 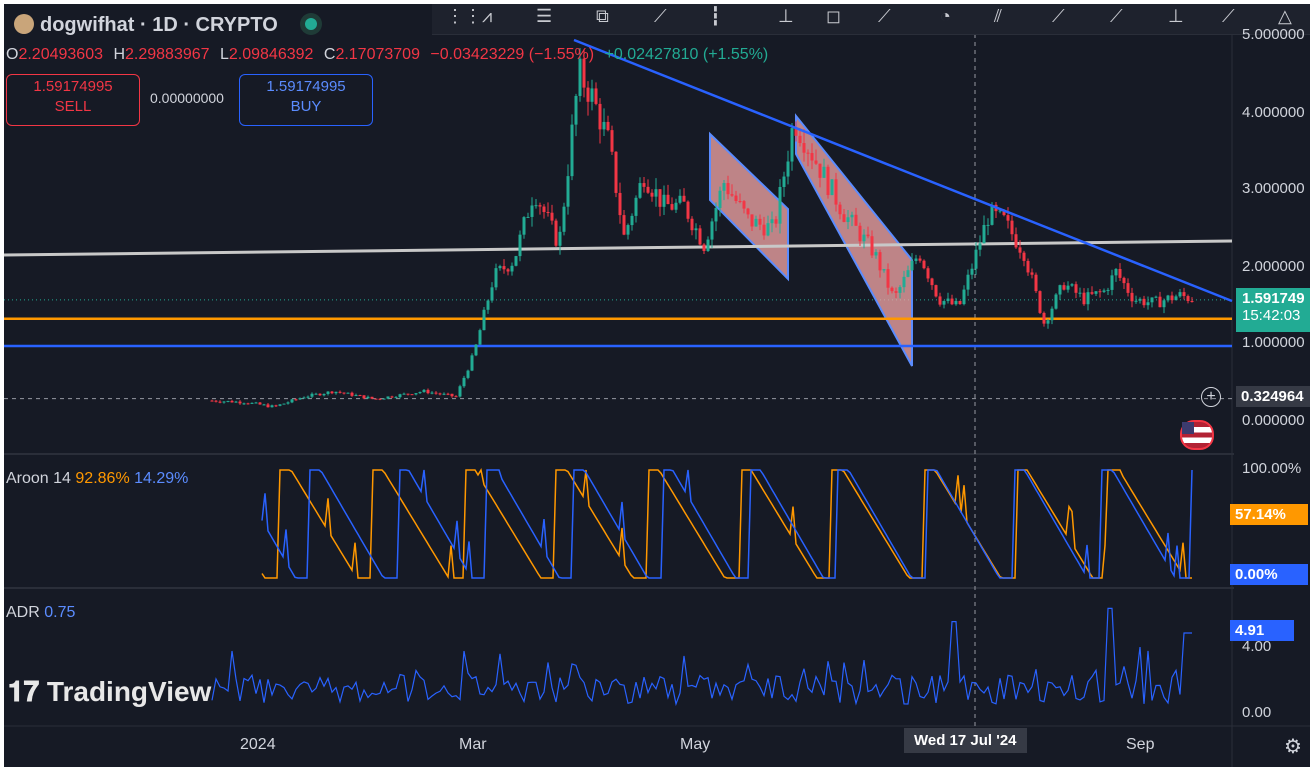 I want to click on symbol-title: dogwifhat · 1D · CRYPTO, so click(x=166, y=25).